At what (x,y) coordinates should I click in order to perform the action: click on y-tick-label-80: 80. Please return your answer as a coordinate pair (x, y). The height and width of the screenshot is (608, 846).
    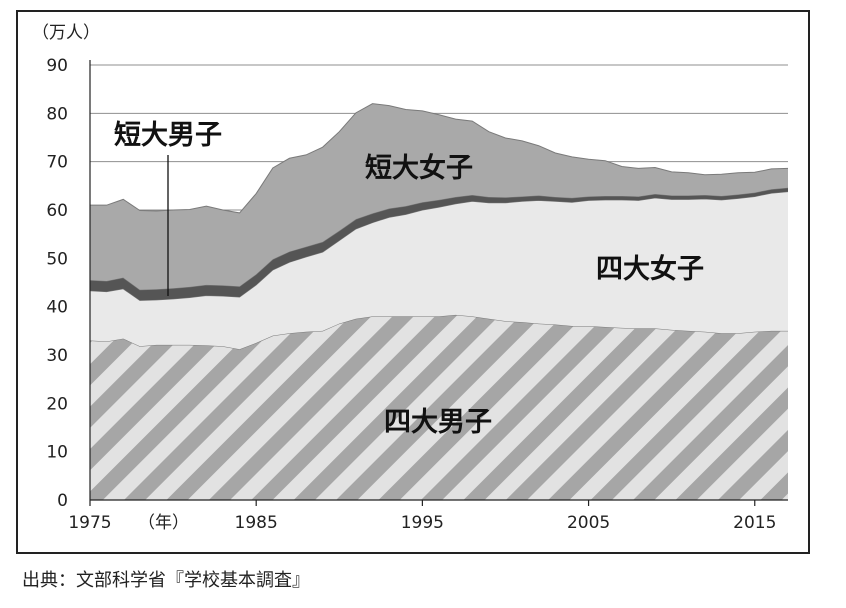
    Looking at the image, I should click on (57, 114).